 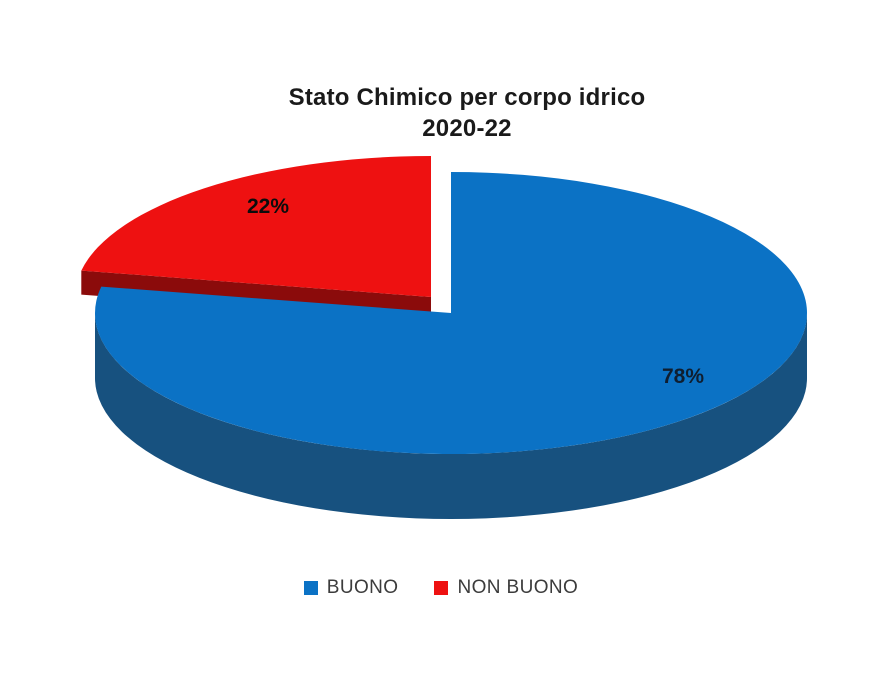 I want to click on chart-title-line2: 2020-22, so click(x=467, y=128).